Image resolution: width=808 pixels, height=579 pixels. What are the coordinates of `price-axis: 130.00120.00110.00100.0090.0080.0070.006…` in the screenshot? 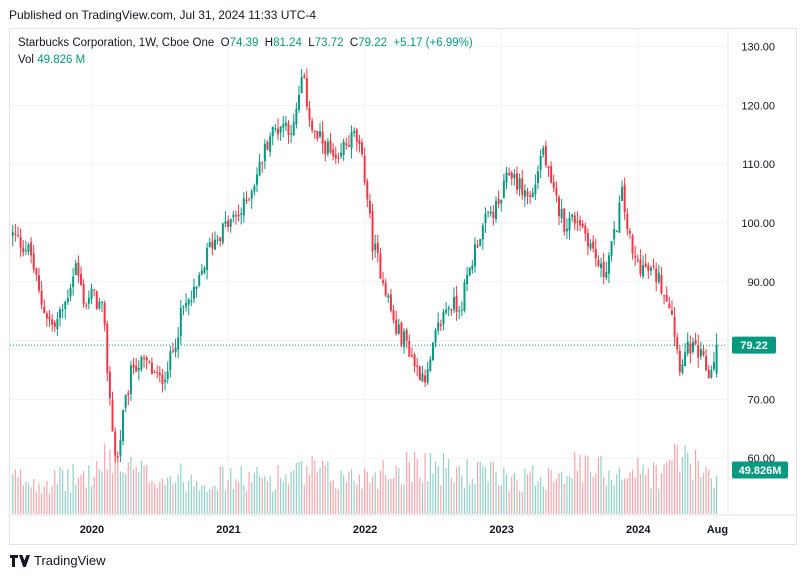 It's located at (758, 254).